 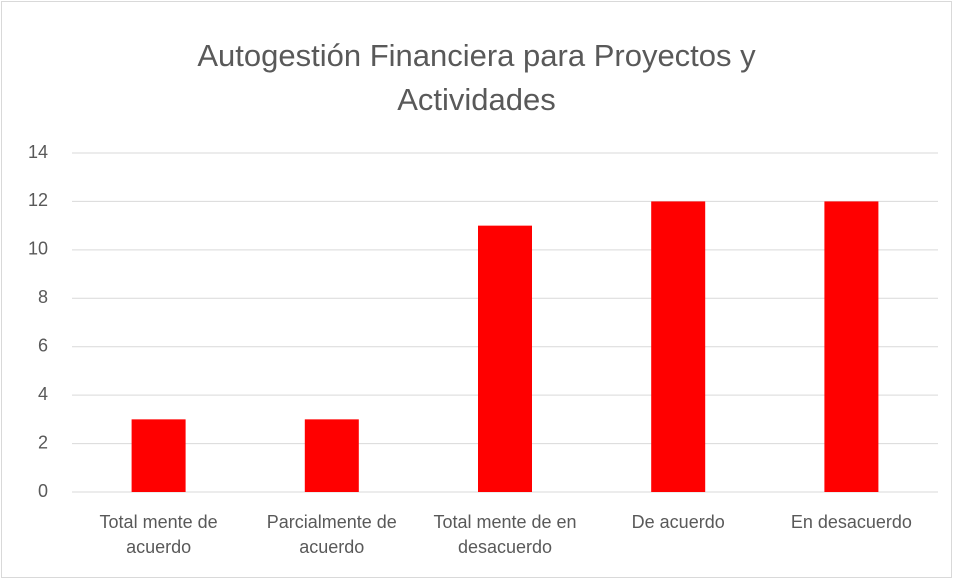 I want to click on x-tick-label: Total mente de en desacuerdo, so click(x=505, y=534).